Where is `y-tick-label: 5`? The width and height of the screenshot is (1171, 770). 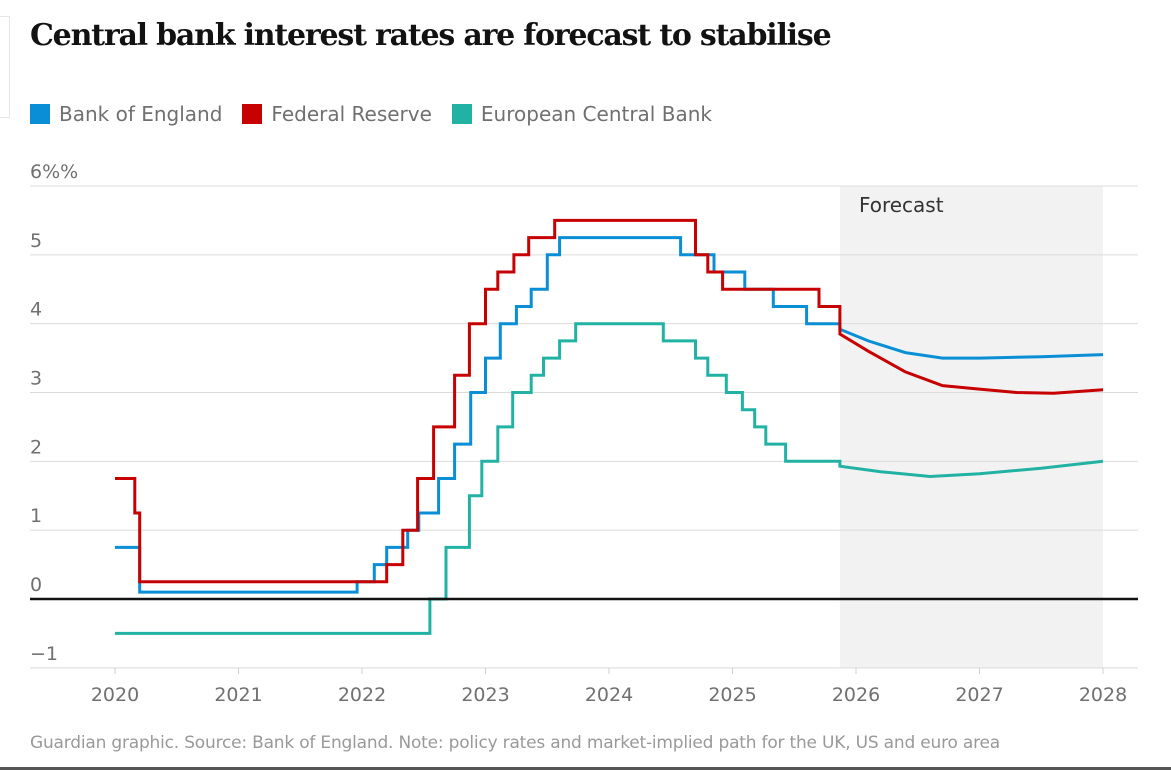
y-tick-label: 5 is located at coordinates (36, 241).